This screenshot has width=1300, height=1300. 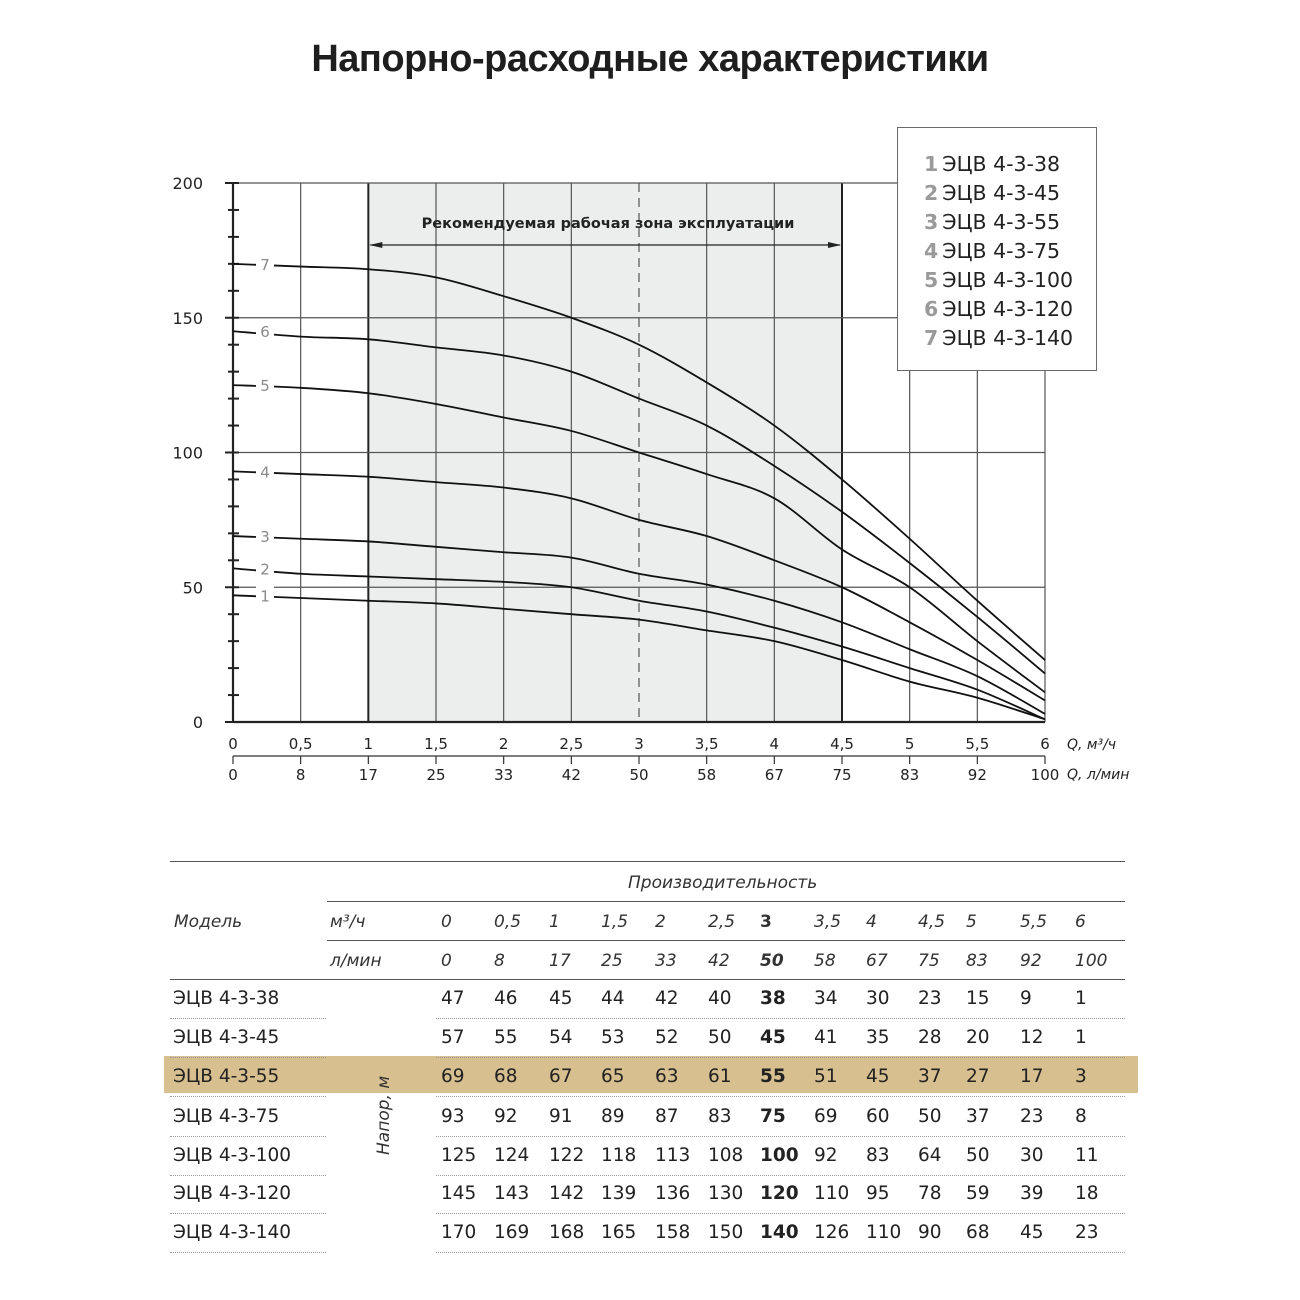 What do you see at coordinates (1001, 251) in the screenshot?
I see `legend-label: ЭЦВ 4-3-75` at bounding box center [1001, 251].